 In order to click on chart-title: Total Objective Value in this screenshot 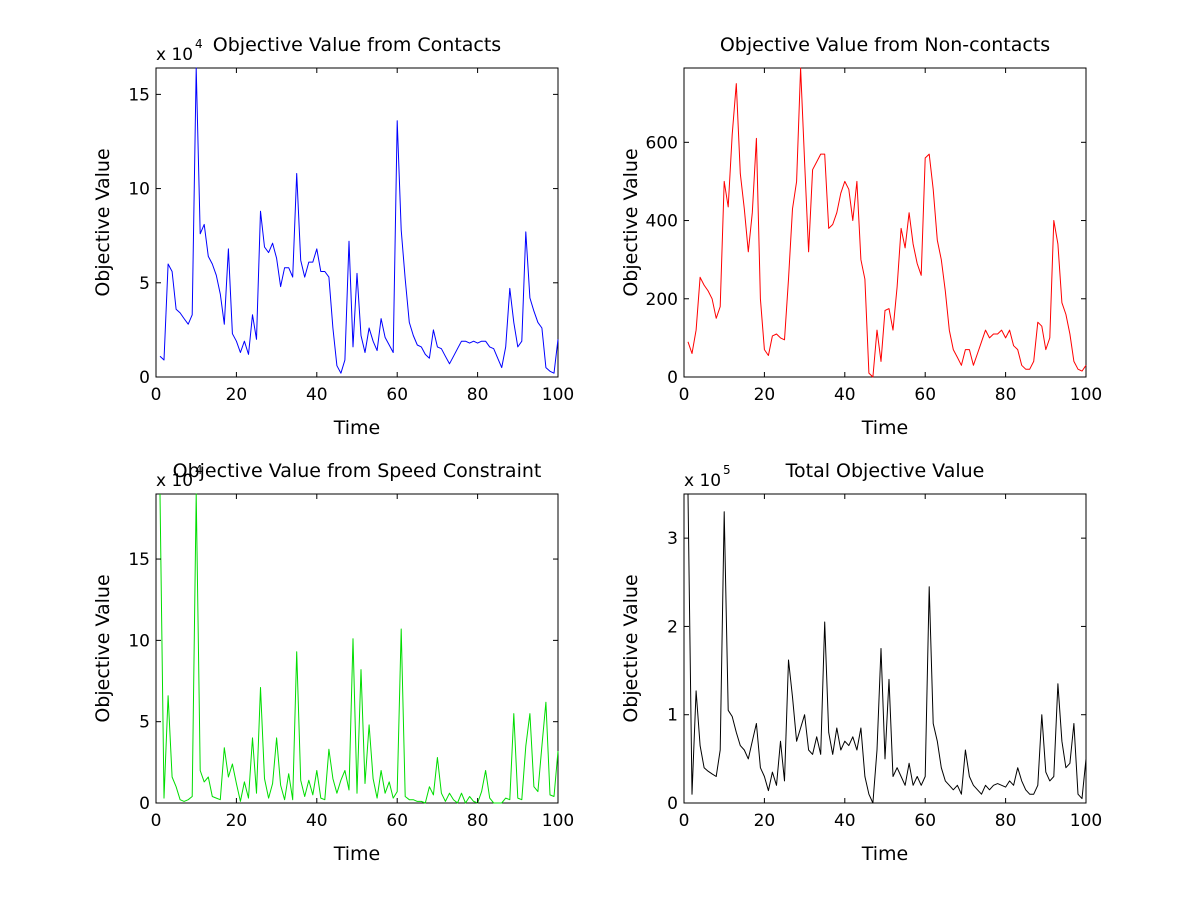, I will do `click(885, 471)`.